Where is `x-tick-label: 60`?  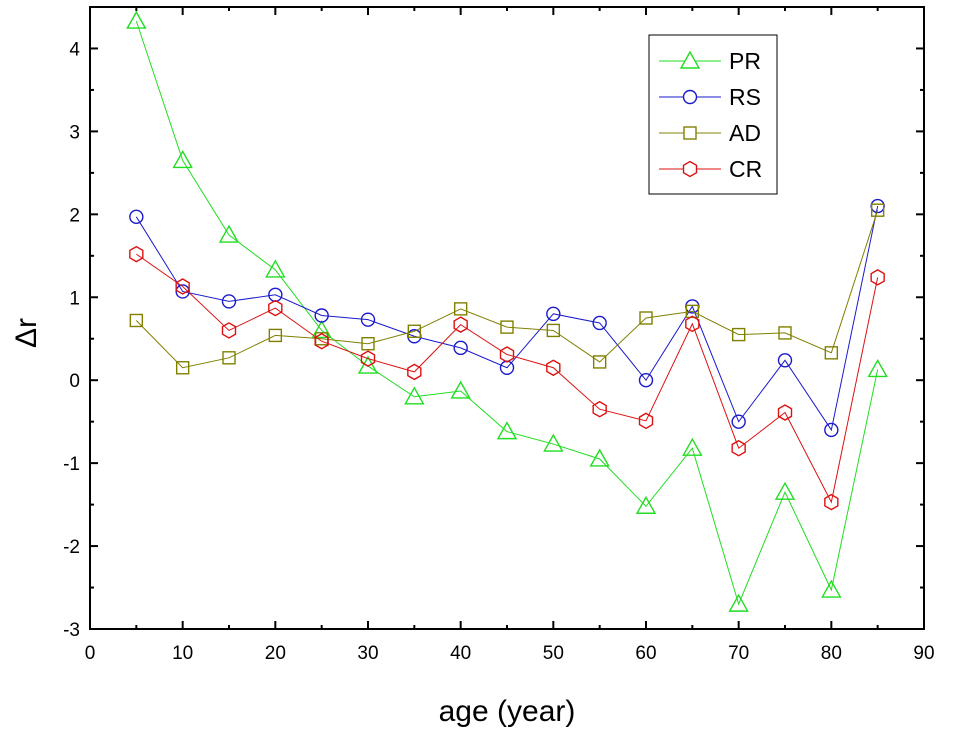 x-tick-label: 60 is located at coordinates (645, 653).